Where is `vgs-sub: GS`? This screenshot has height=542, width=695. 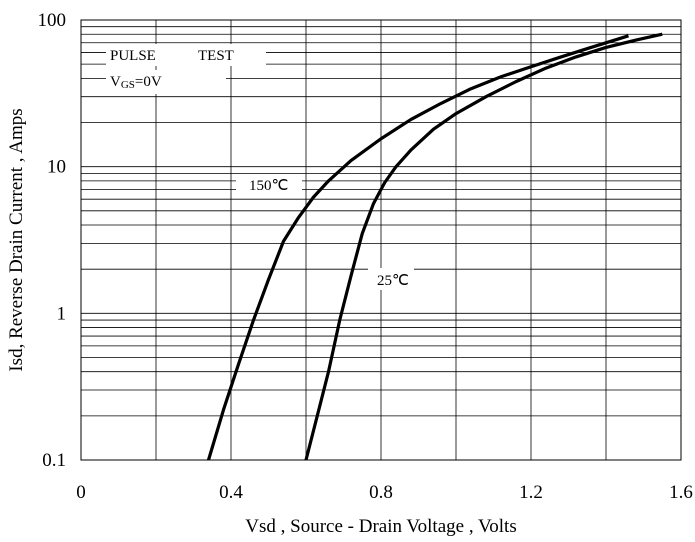
vgs-sub: GS is located at coordinates (128, 85).